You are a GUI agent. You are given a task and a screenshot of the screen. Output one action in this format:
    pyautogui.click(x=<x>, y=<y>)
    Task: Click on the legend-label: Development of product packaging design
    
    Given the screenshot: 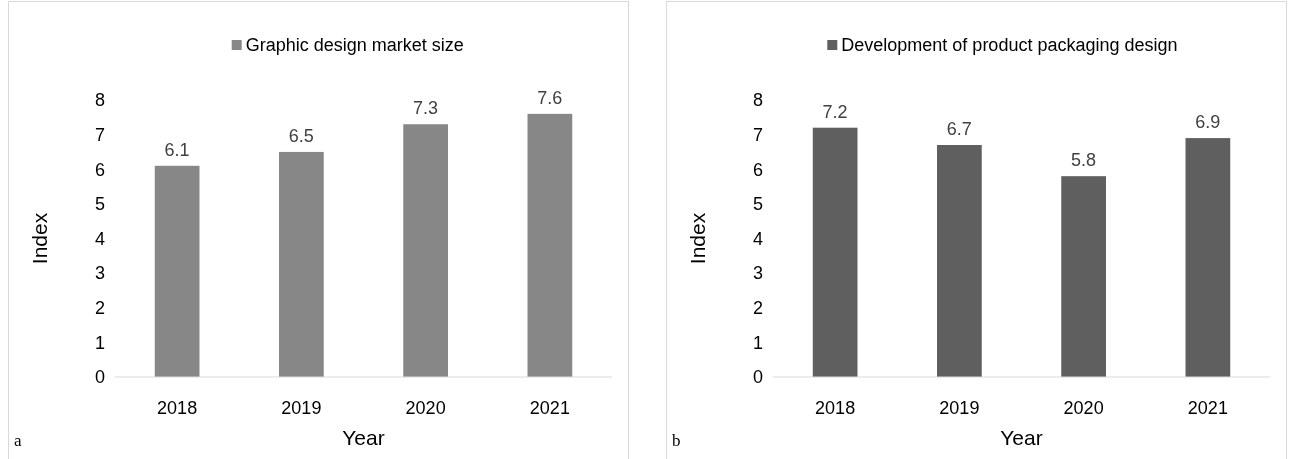 What is the action you would take?
    pyautogui.click(x=1009, y=45)
    